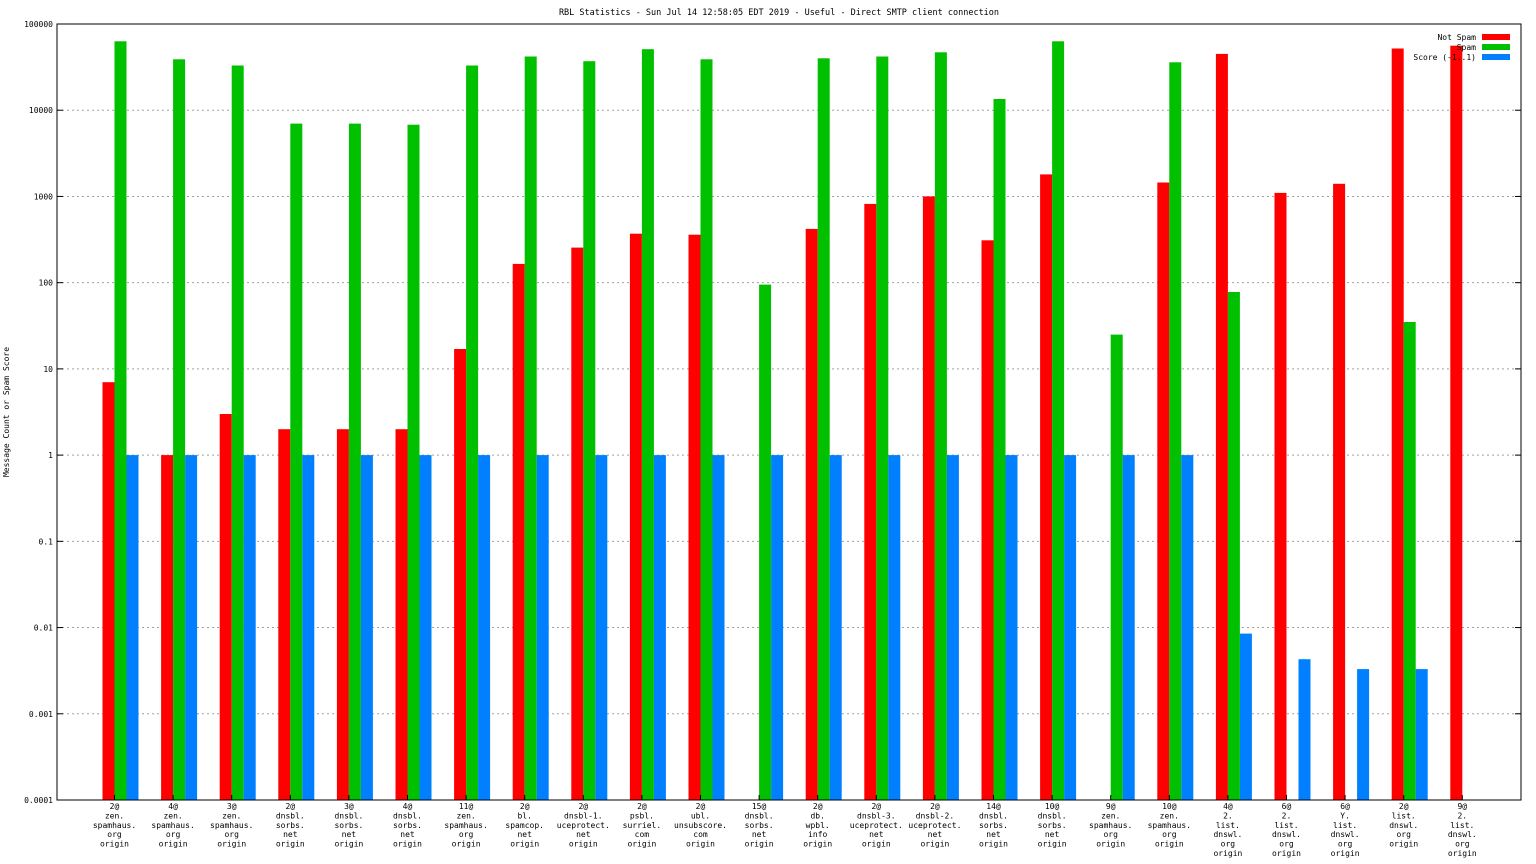 The width and height of the screenshot is (1536, 864). What do you see at coordinates (348, 825) in the screenshot?
I see `x-tick-label: sorbs.` at bounding box center [348, 825].